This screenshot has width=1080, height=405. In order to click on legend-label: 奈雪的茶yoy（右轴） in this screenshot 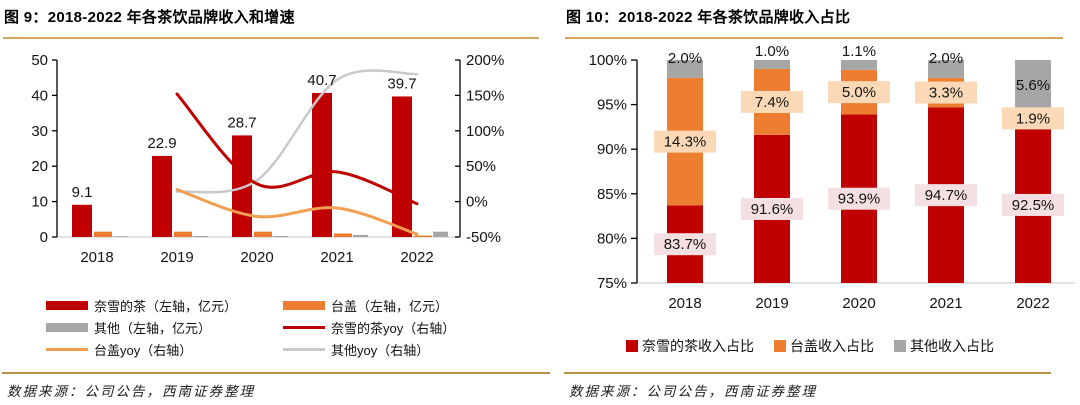, I will do `click(393, 328)`.